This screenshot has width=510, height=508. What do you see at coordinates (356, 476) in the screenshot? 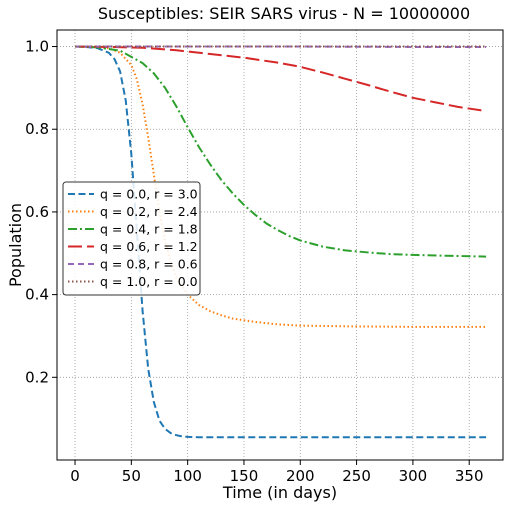
I see `x-tick-label: 250` at bounding box center [356, 476].